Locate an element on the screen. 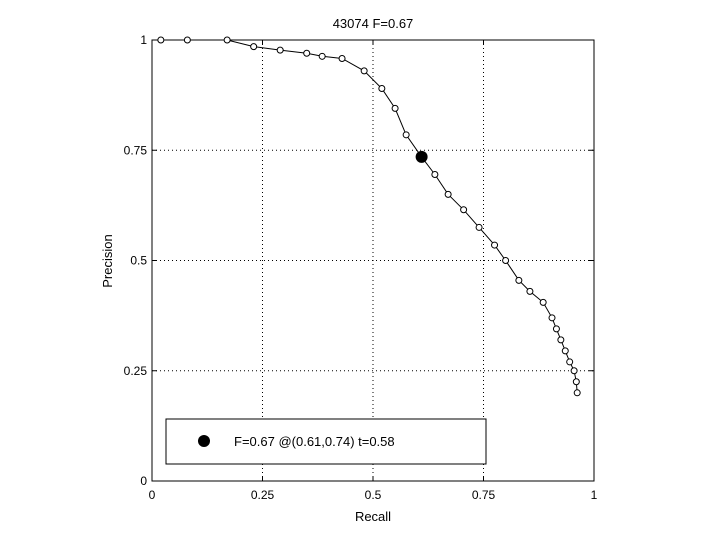 This screenshot has width=720, height=540. x-tick-label: 1 is located at coordinates (594, 495).